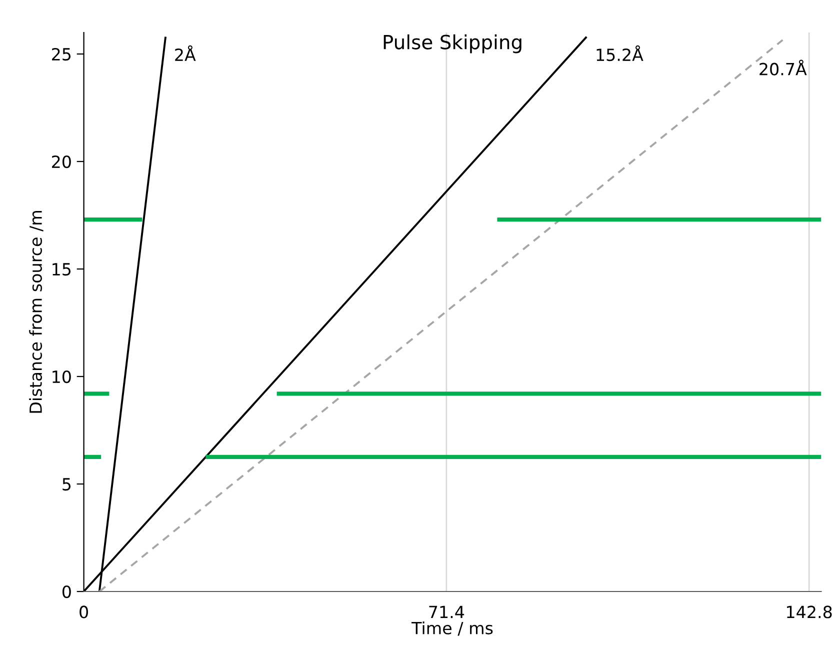  Describe the element at coordinates (61, 269) in the screenshot. I see `y-tick-label: 15` at that location.